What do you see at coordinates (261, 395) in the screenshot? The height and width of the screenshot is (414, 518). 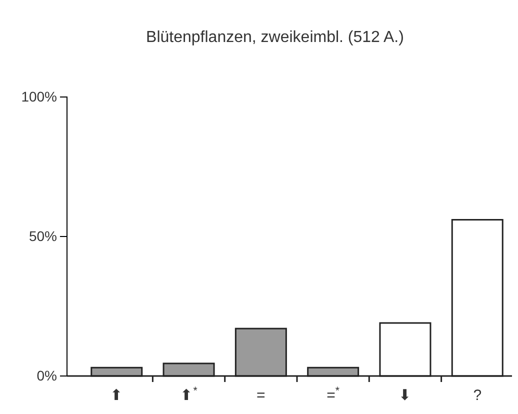 I see `x-tick-label: =` at bounding box center [261, 395].